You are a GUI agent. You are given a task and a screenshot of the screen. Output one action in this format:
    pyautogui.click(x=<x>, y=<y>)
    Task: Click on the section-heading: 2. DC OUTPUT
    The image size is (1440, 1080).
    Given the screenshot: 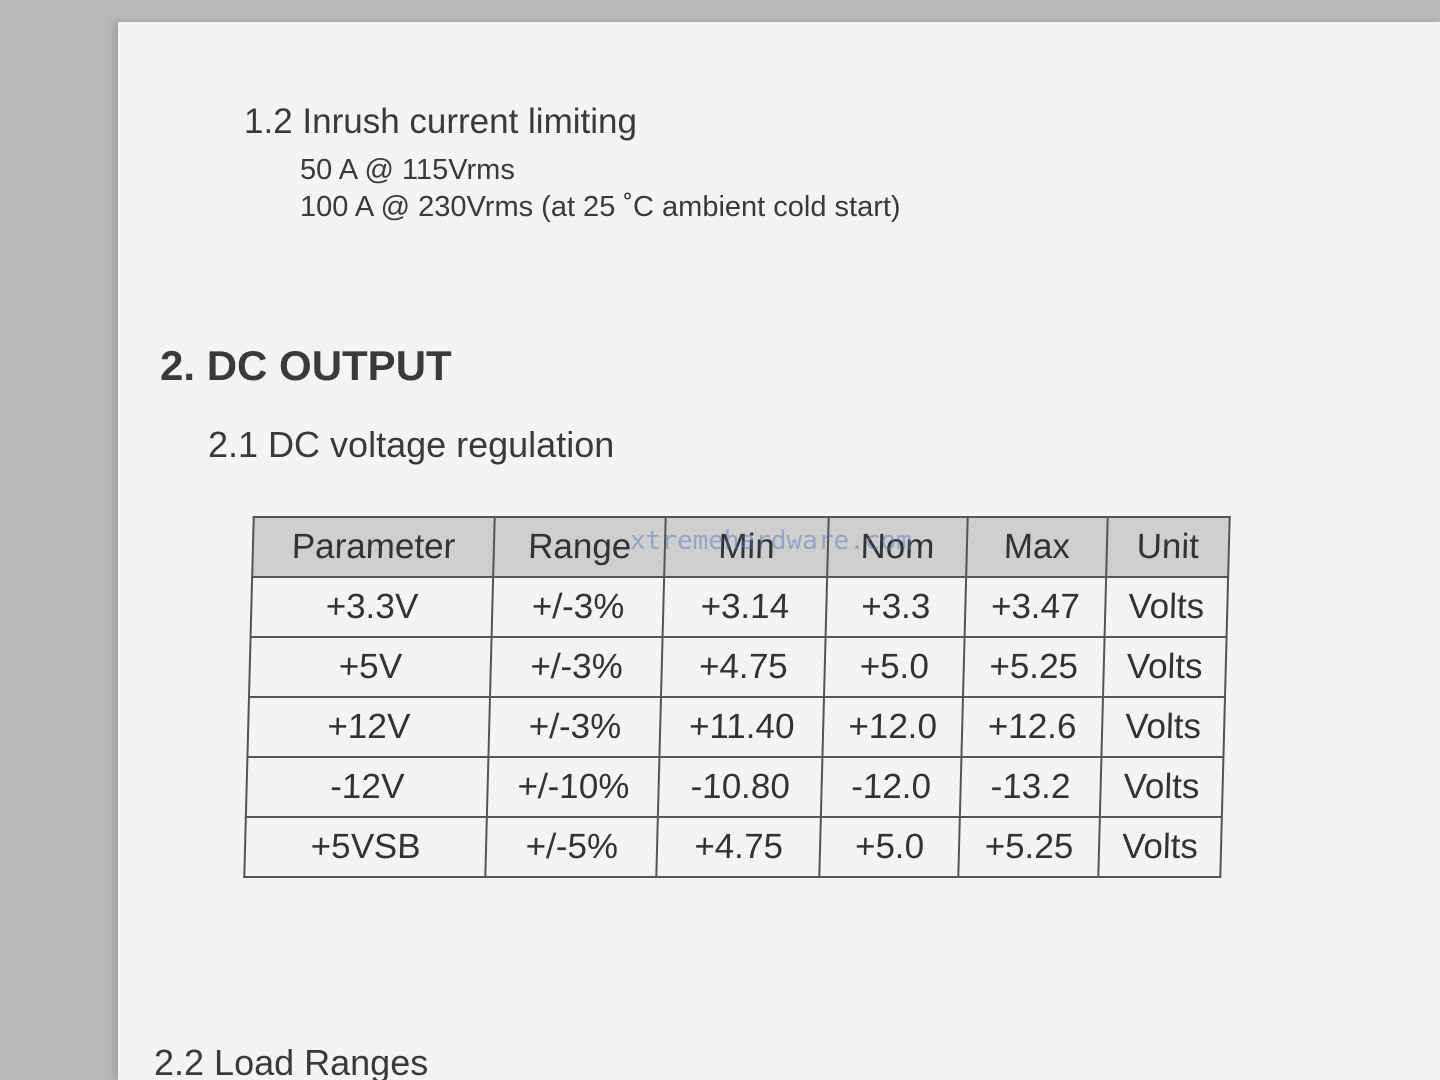 What is the action you would take?
    pyautogui.click(x=306, y=365)
    